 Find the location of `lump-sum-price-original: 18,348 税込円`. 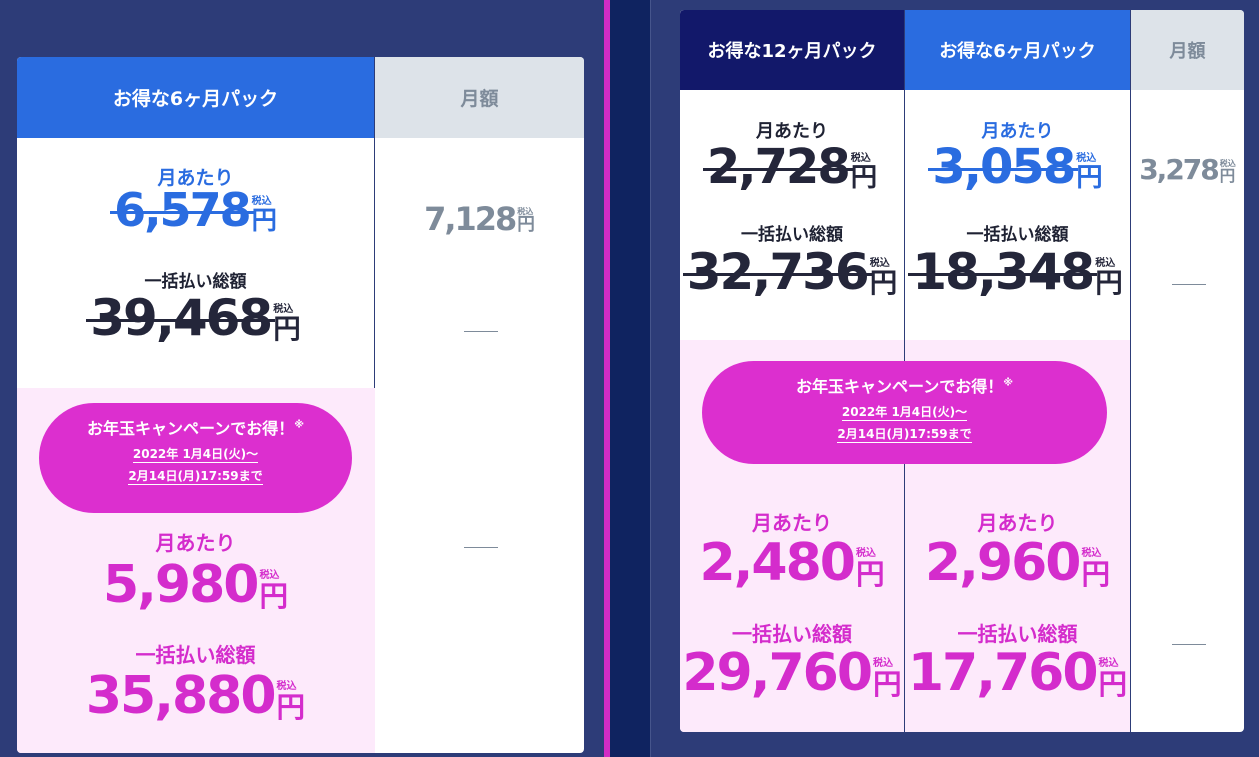

lump-sum-price-original: 18,348 税込円 is located at coordinates (1015, 272).